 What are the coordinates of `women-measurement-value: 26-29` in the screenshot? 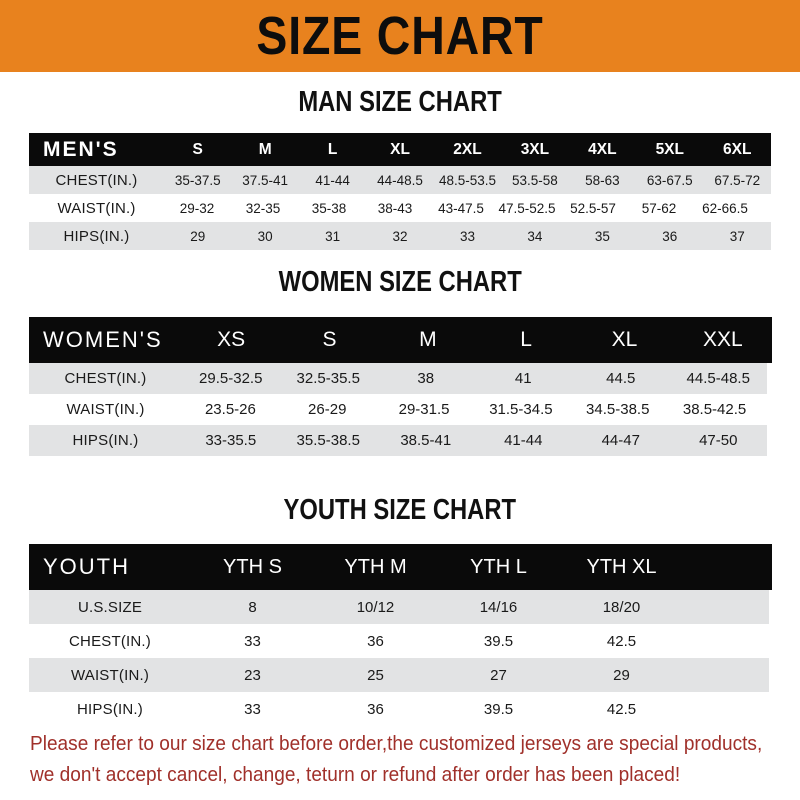 It's located at (327, 409).